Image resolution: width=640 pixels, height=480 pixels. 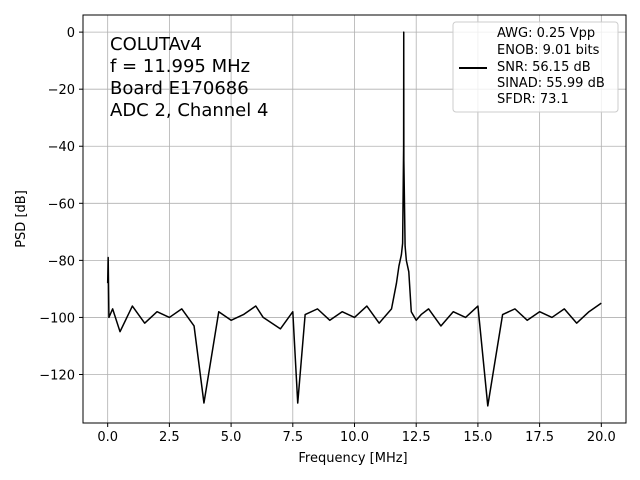 What do you see at coordinates (231, 437) in the screenshot?
I see `x-tick-label: 5.0` at bounding box center [231, 437].